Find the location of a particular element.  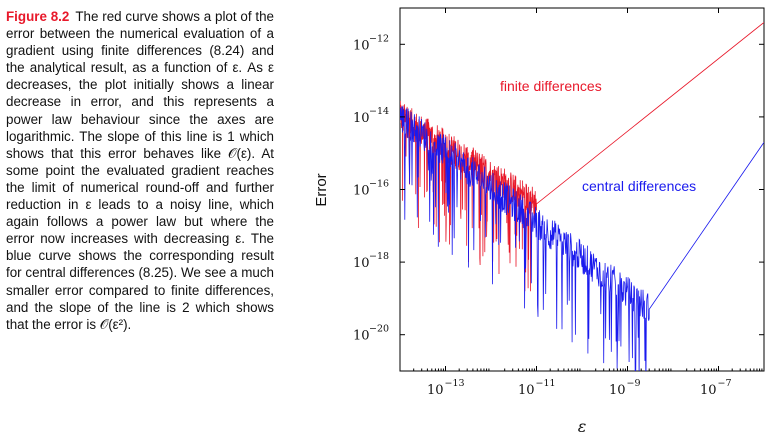

x-tick-exponent: −11 is located at coordinates (546, 383).